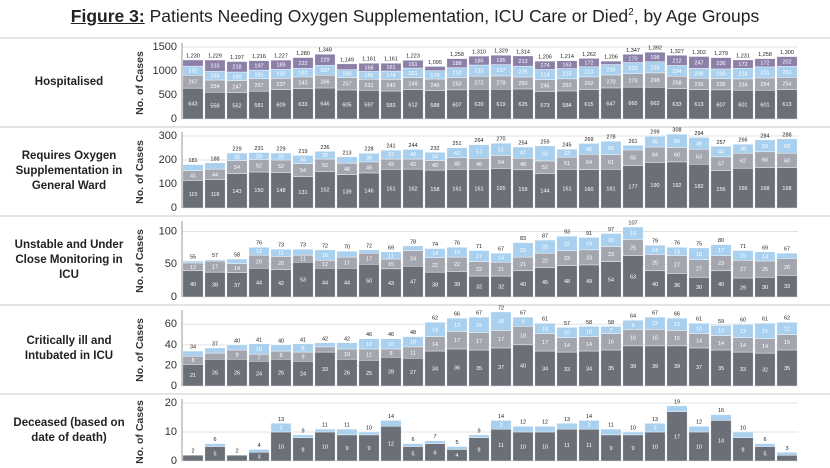 The width and height of the screenshot is (830, 468). Describe the element at coordinates (237, 286) in the screenshot. I see `segment-label: 37` at that location.